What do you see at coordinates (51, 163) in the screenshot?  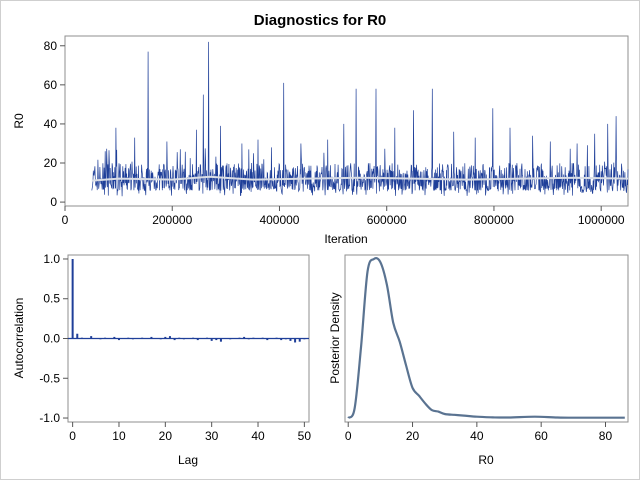 I see `trace-y-tick-label: 20` at bounding box center [51, 163].